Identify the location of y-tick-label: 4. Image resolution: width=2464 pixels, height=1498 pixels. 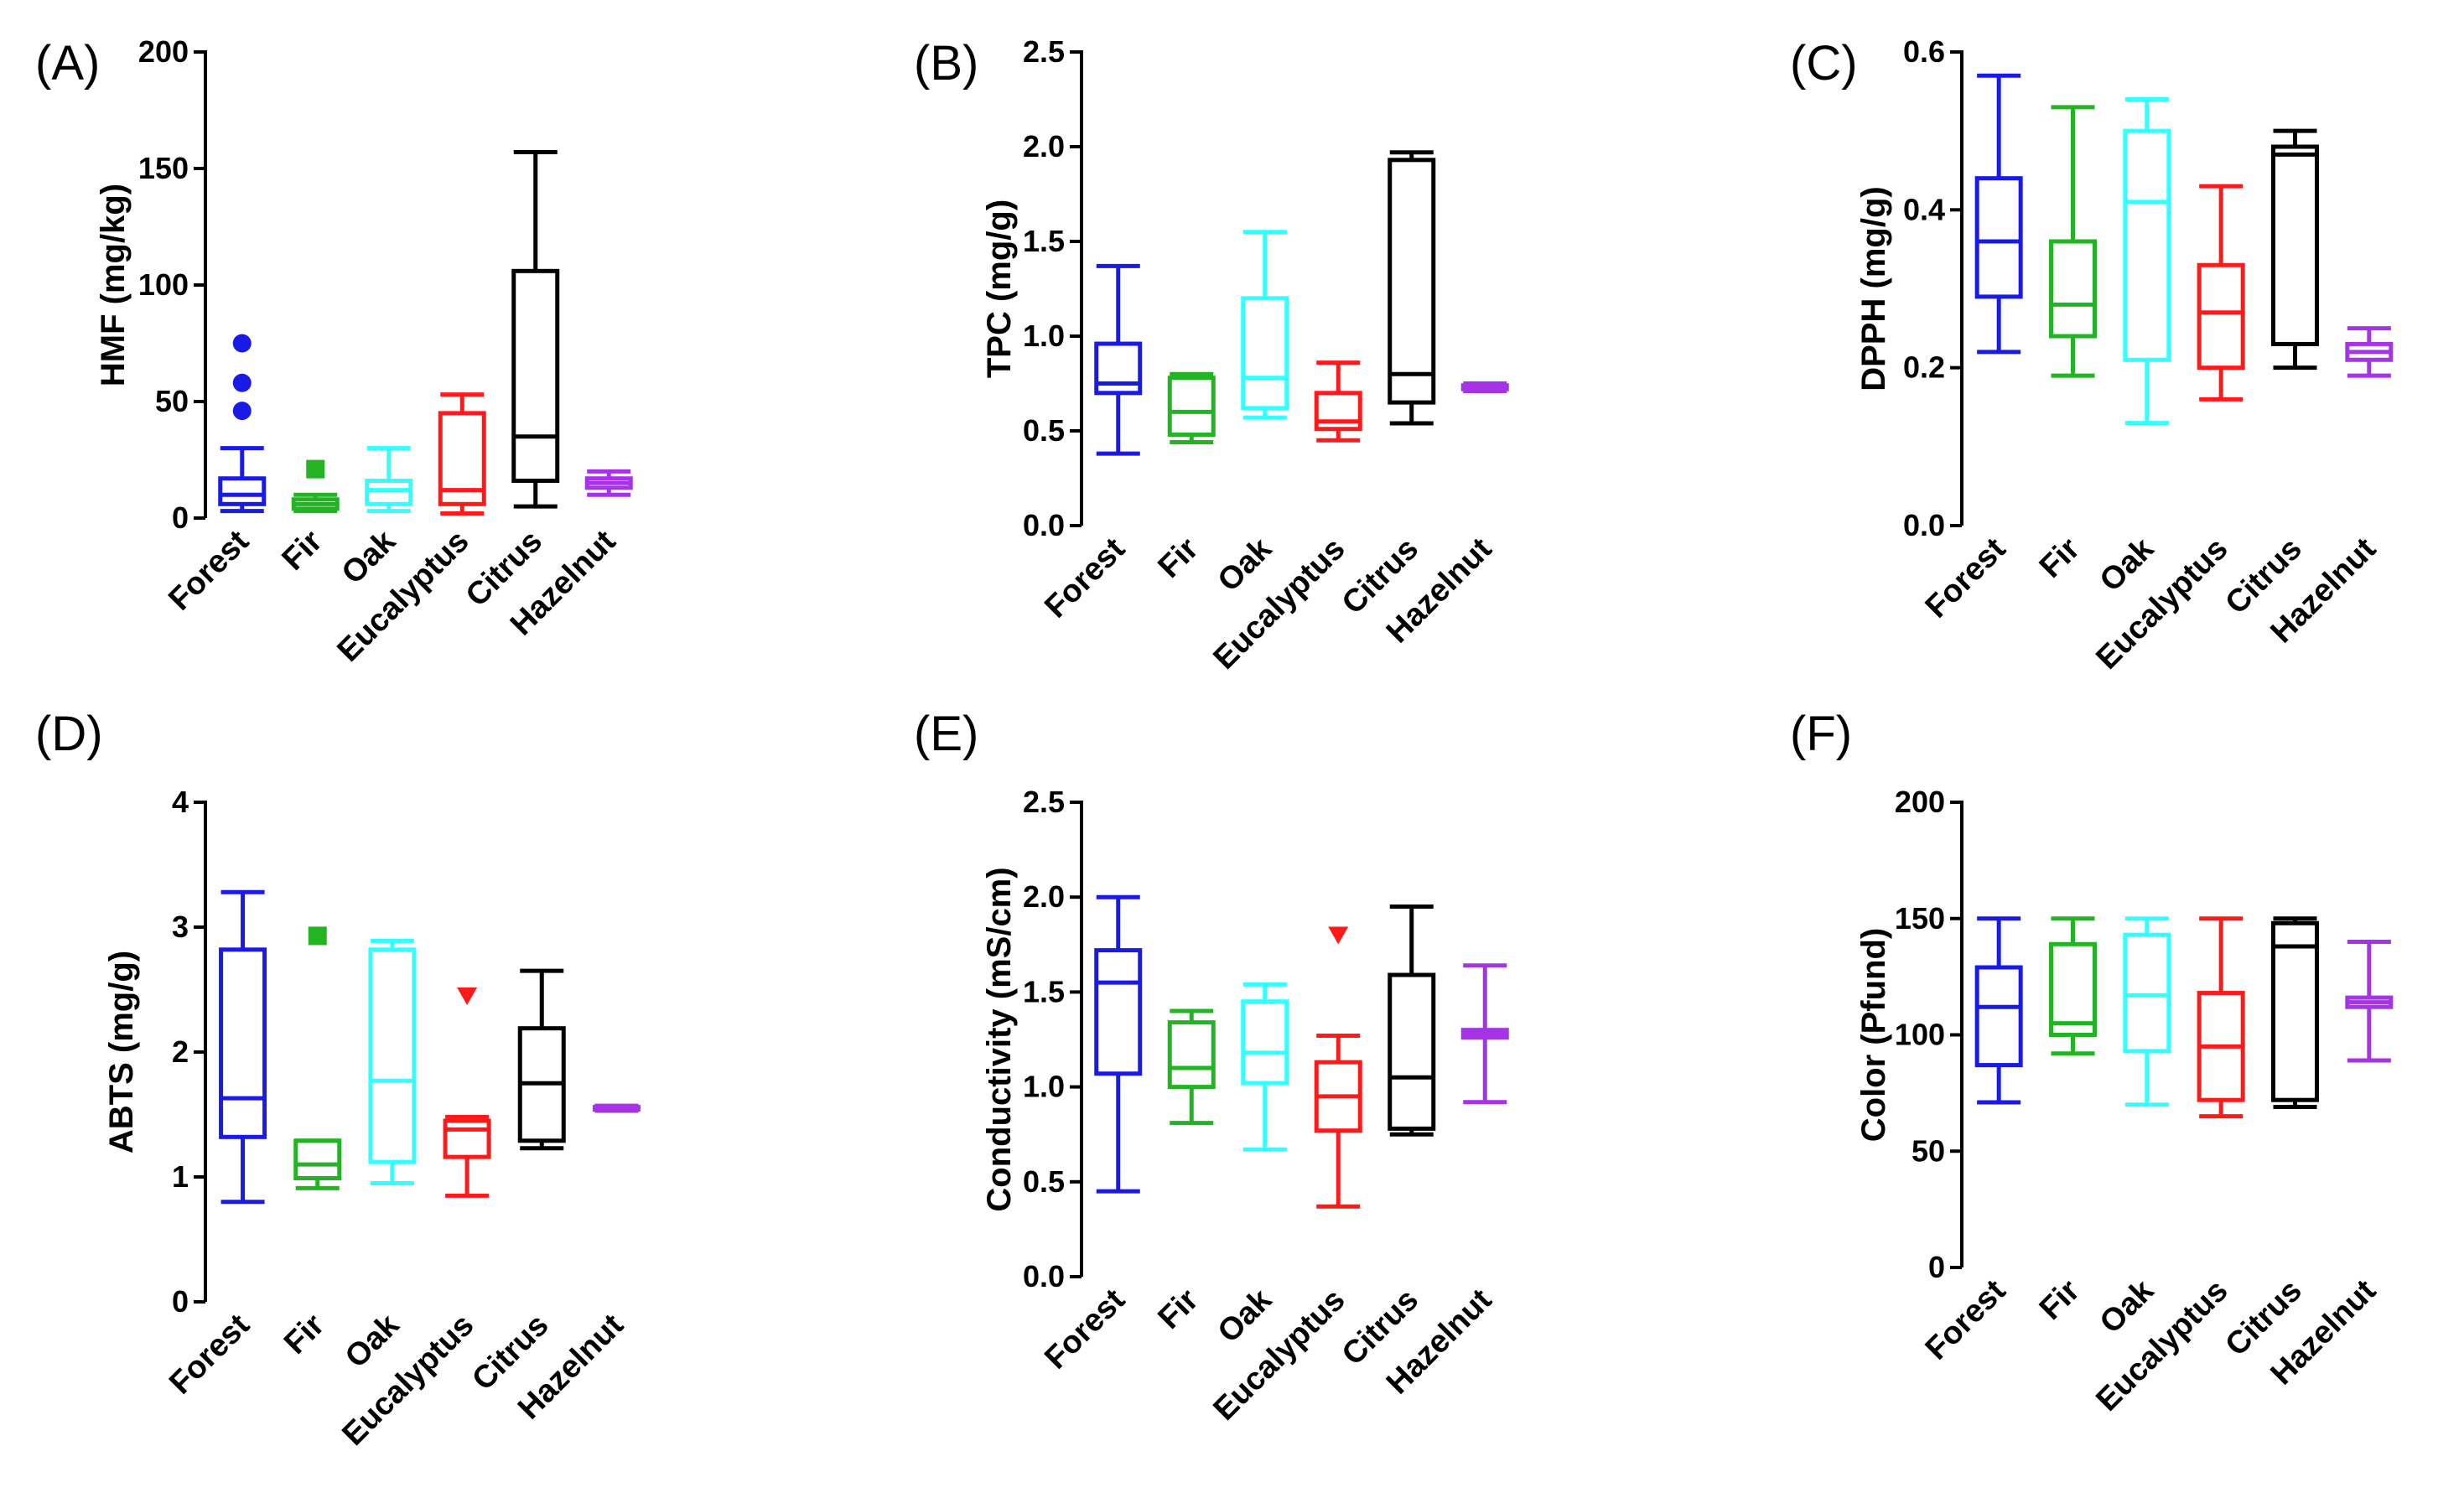
(180, 802).